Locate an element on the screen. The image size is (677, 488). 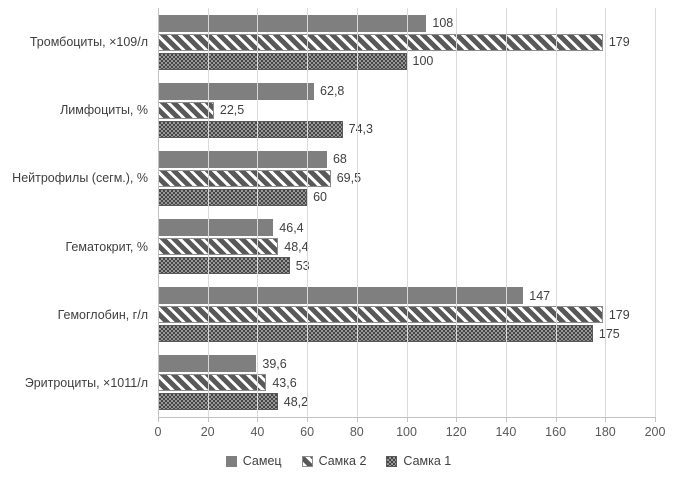
x-tick-label: 100 is located at coordinates (406, 432).